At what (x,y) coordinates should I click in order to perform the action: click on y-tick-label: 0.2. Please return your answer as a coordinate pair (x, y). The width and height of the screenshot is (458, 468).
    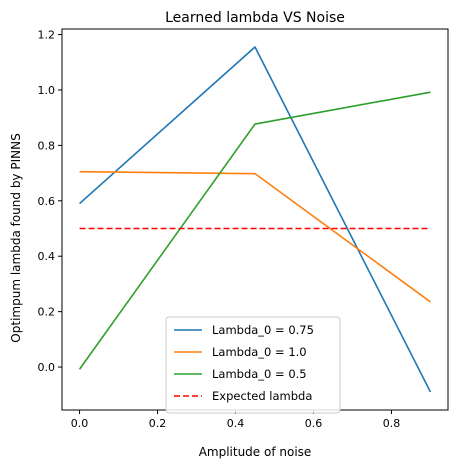
    Looking at the image, I should click on (47, 312).